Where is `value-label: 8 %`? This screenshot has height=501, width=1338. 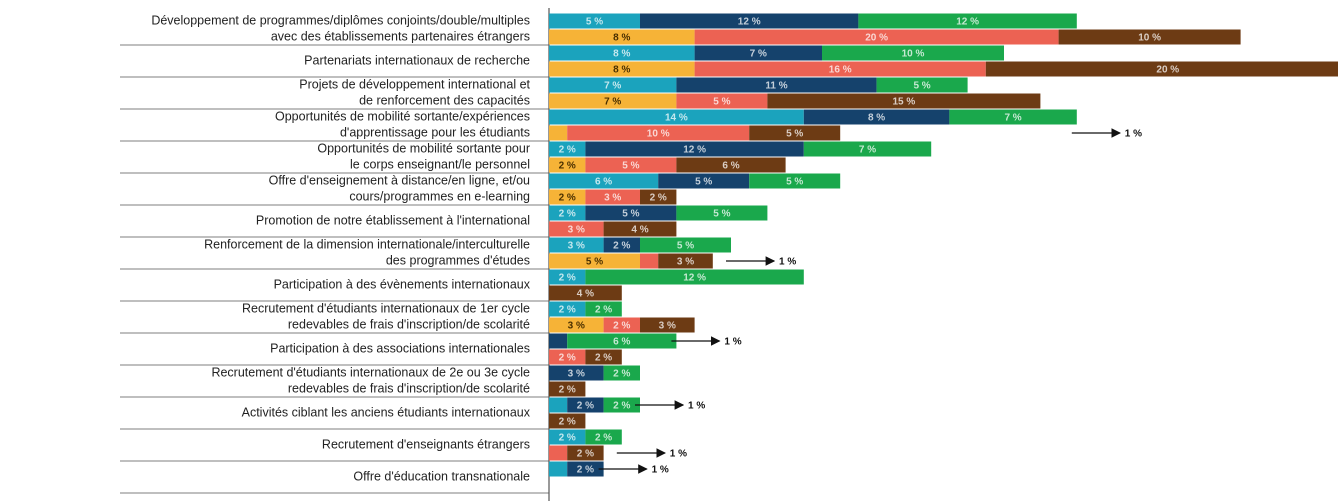
value-label: 8 % is located at coordinates (621, 38).